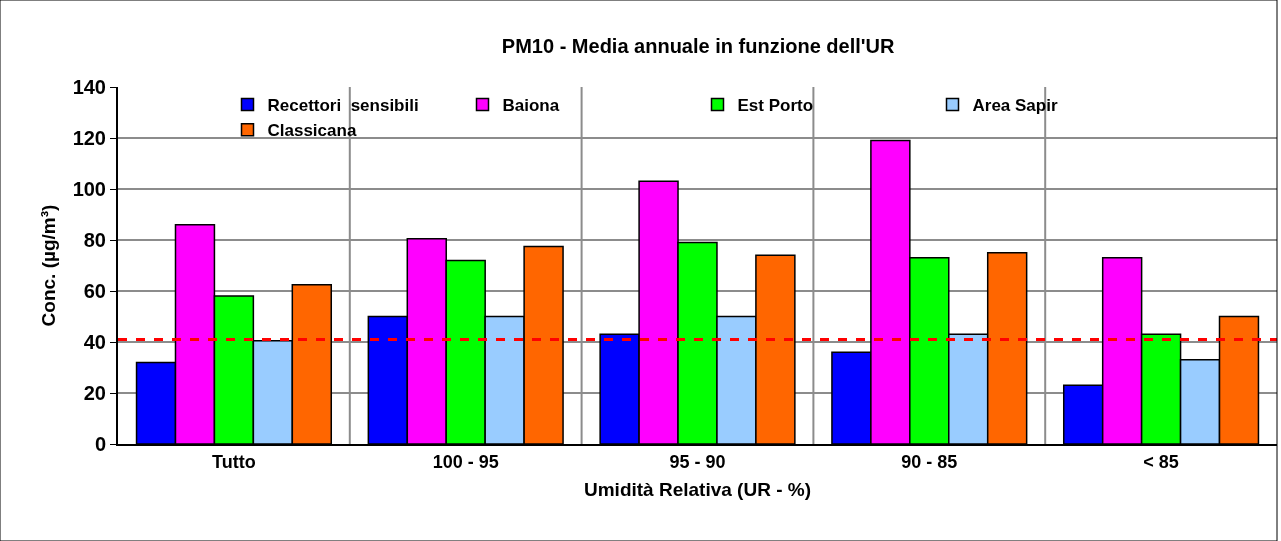  What do you see at coordinates (100, 444) in the screenshot?
I see `y-tick-label: 0` at bounding box center [100, 444].